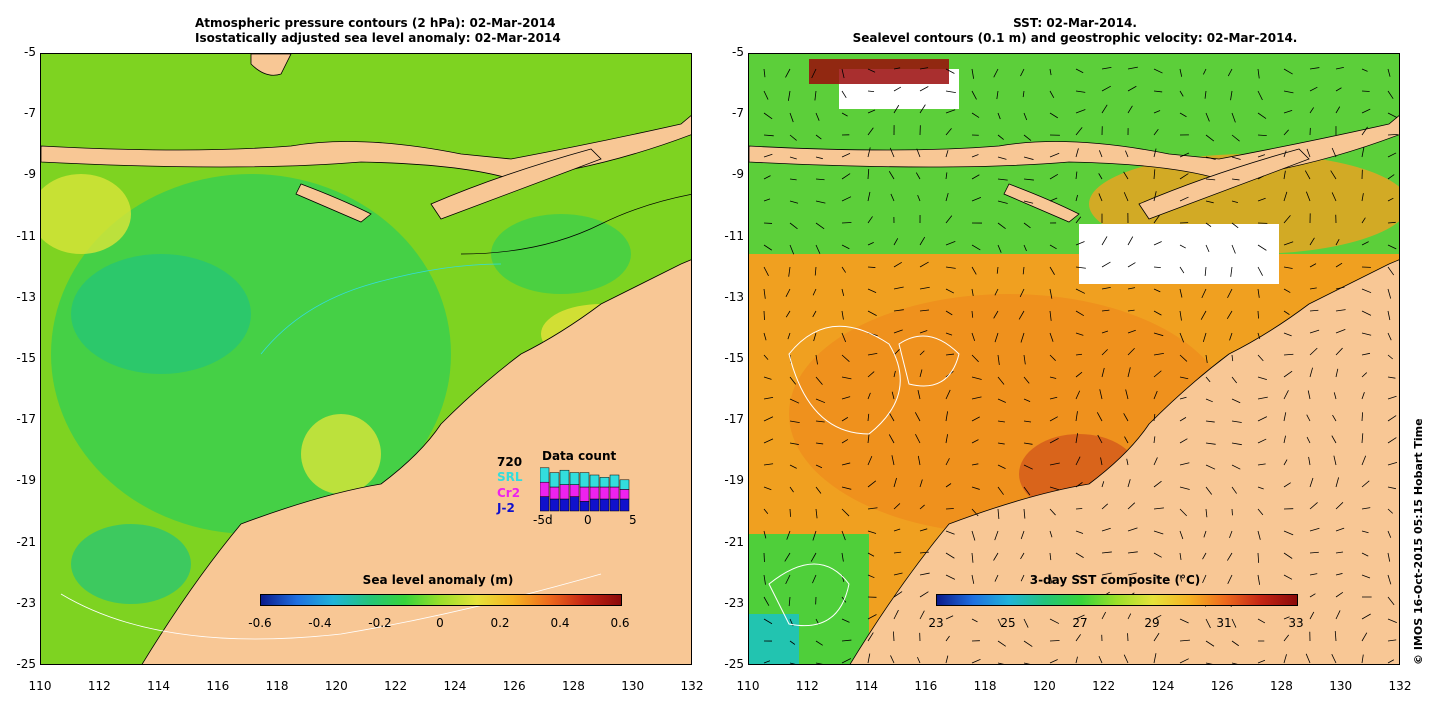 This screenshot has height=710, width=1440. I want to click on sla-sumba-island, so click(333, 203).